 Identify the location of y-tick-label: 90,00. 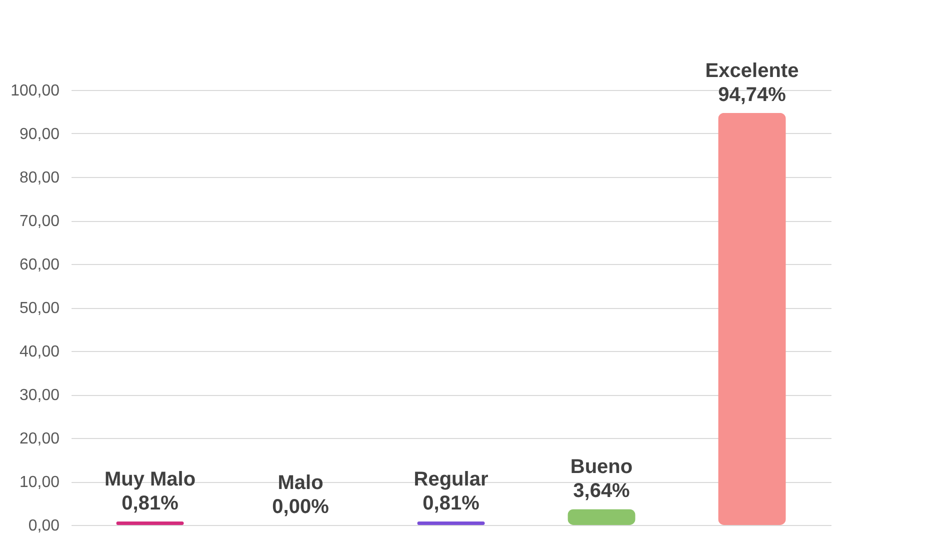
(39, 134).